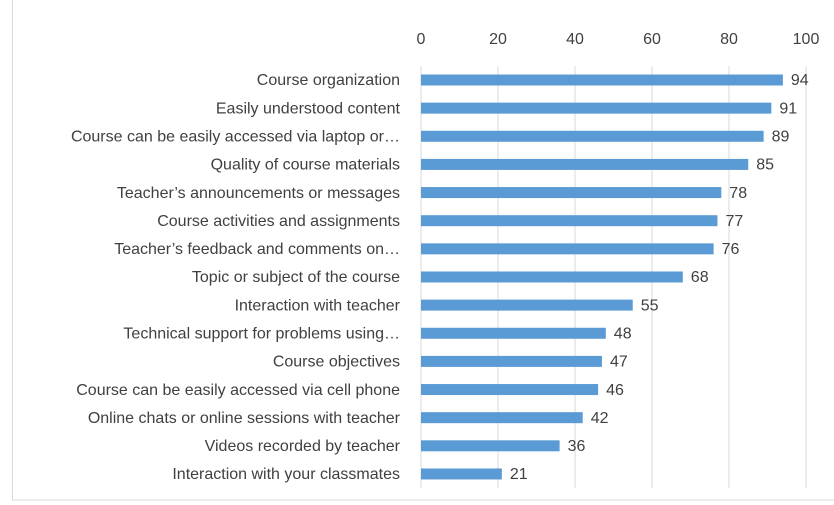 The width and height of the screenshot is (834, 505). What do you see at coordinates (781, 136) in the screenshot?
I see `data-label: 89` at bounding box center [781, 136].